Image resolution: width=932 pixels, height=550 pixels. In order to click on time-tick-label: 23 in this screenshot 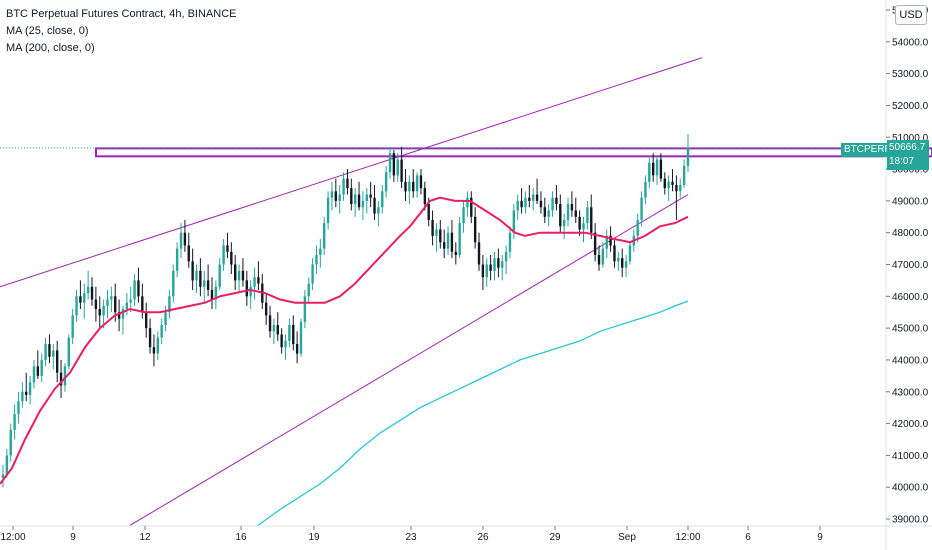, I will do `click(411, 537)`.